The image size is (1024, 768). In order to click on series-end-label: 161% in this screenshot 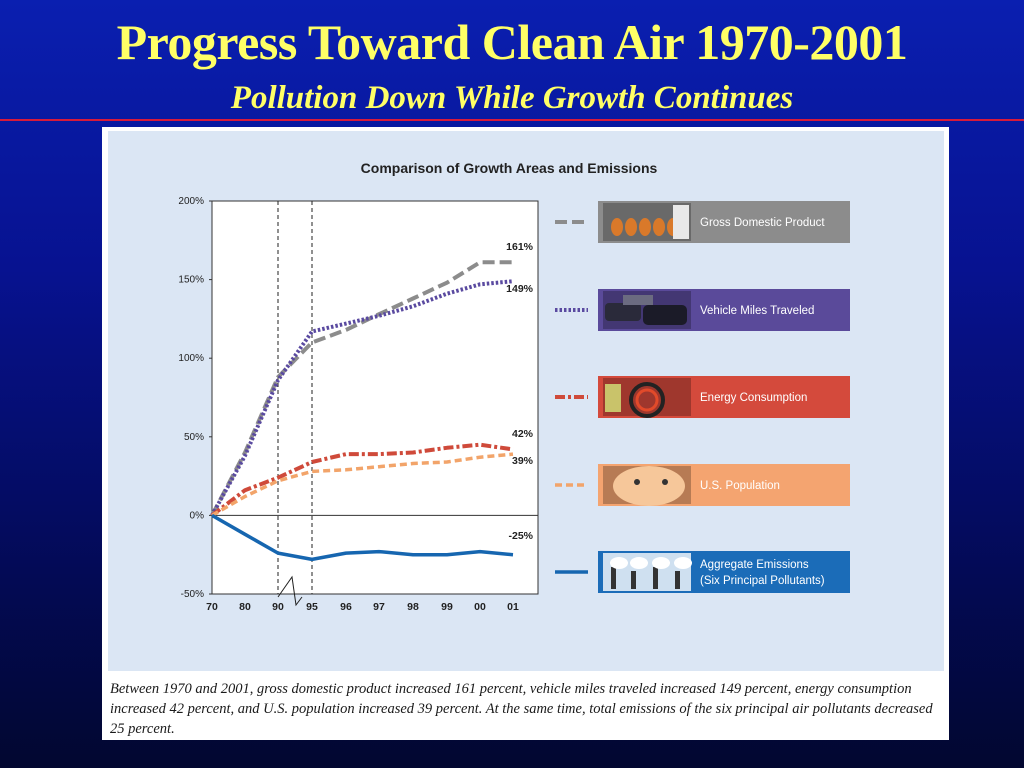, I will do `click(520, 247)`.